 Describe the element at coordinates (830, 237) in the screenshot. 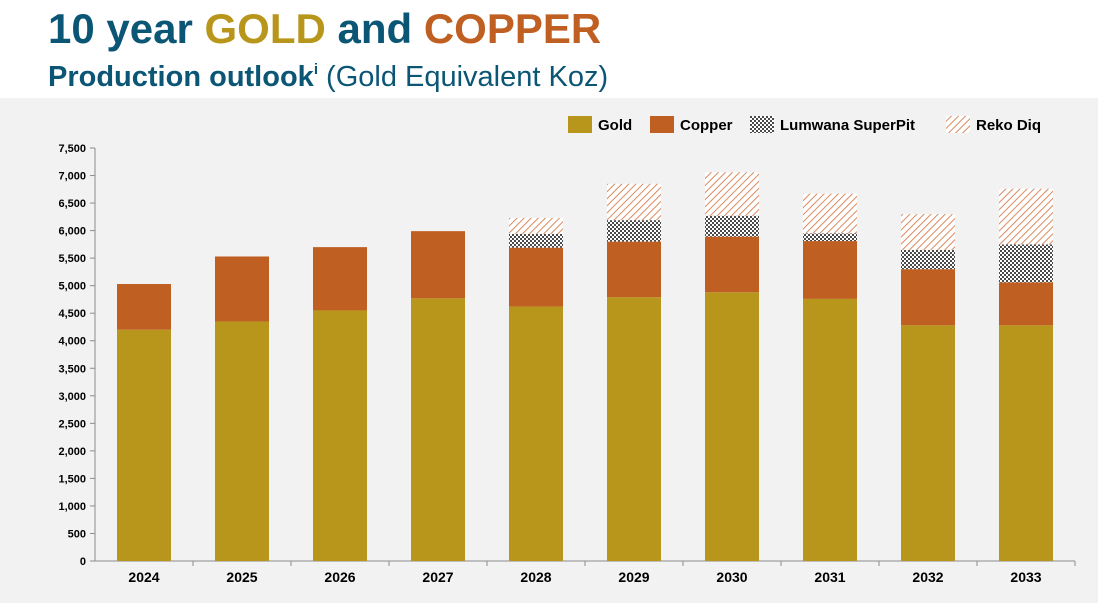

I see `bar-lumwana-superpit-2031` at that location.